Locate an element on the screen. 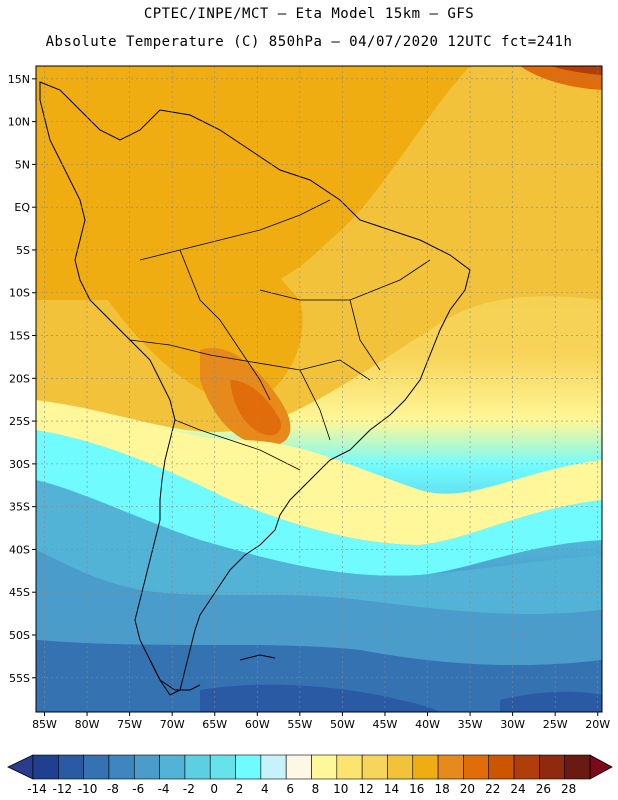 The width and height of the screenshot is (618, 800). colorbar-label: 10 is located at coordinates (340, 789).